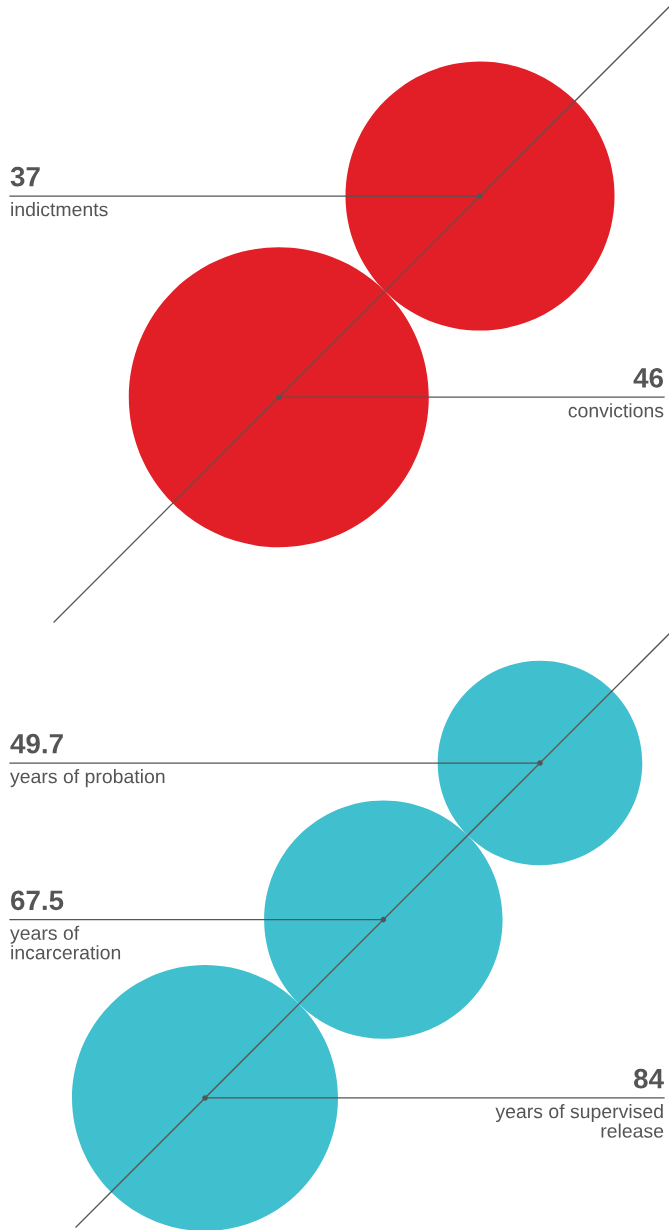 The image size is (669, 1230). I want to click on data-label: 49.7, so click(36, 743).